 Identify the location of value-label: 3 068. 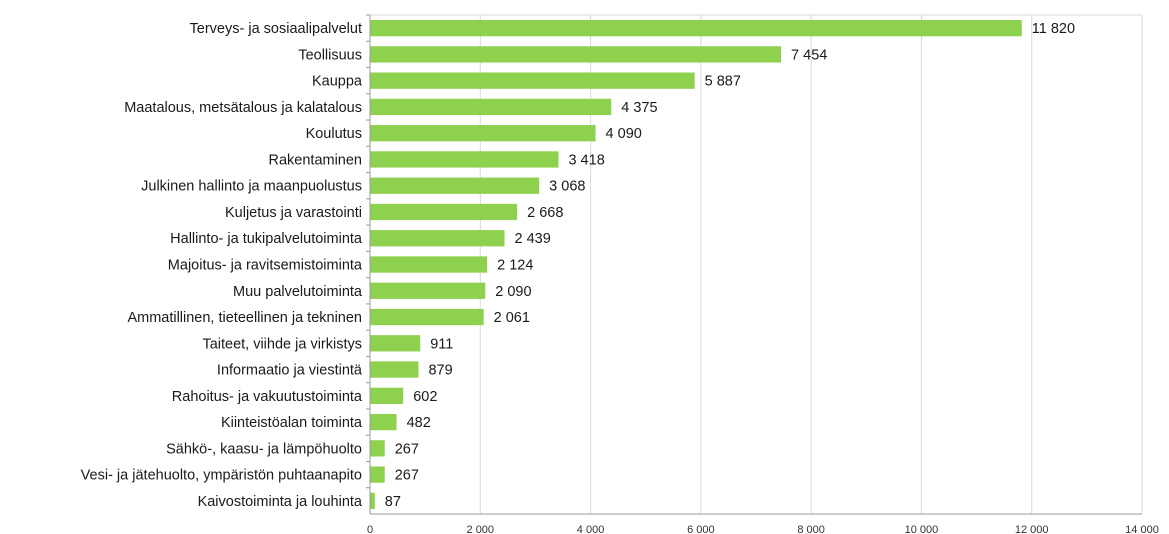
(567, 187).